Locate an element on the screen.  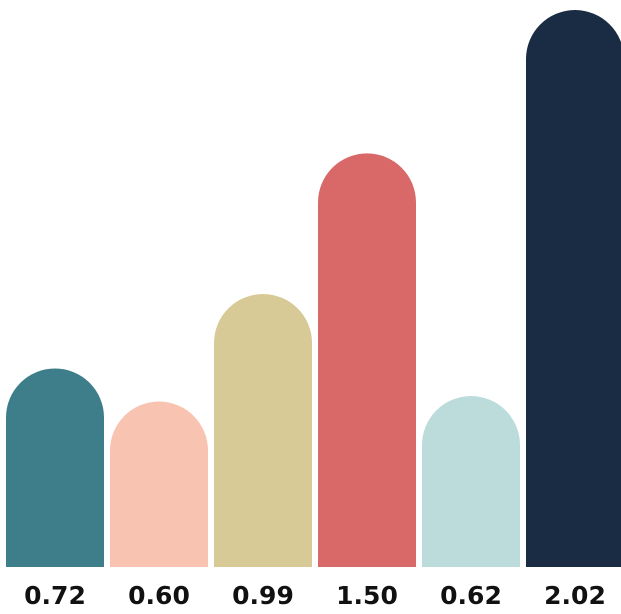
value-label-3: 0.99 is located at coordinates (263, 595).